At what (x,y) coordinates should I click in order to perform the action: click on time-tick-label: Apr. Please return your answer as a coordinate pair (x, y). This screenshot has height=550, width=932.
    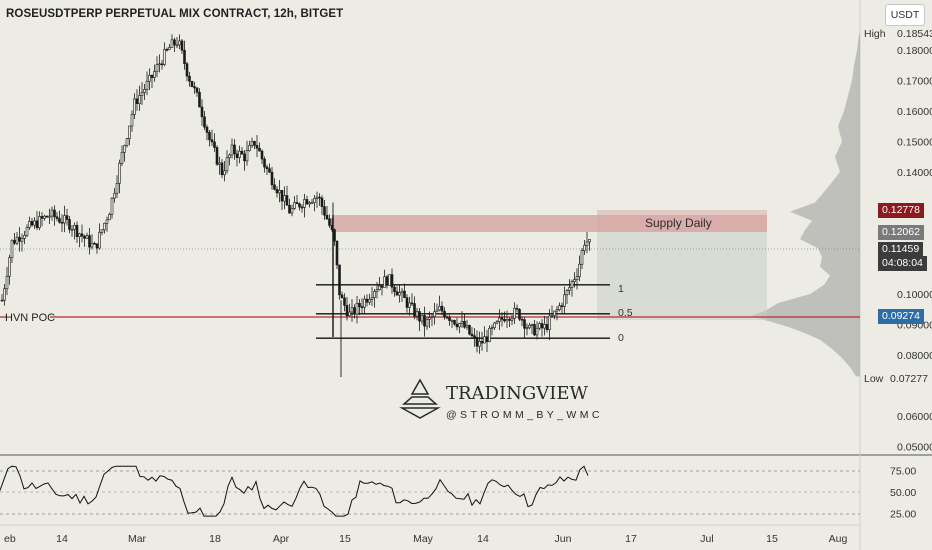
    Looking at the image, I should click on (281, 539).